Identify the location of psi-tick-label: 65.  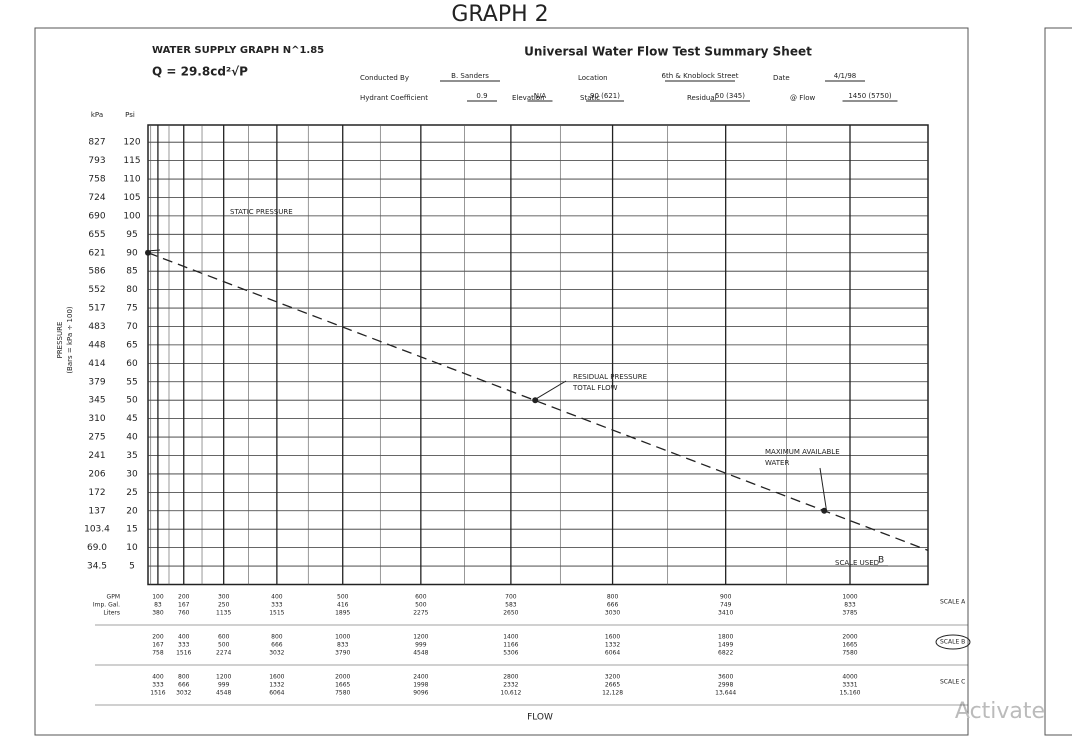
(131, 345).